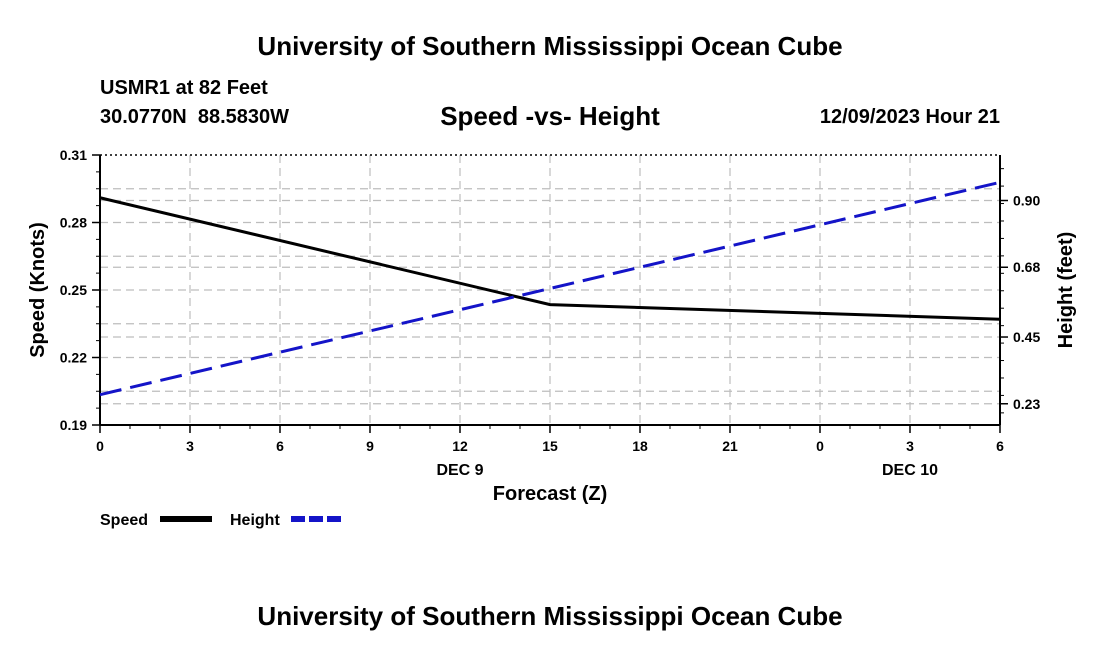 The height and width of the screenshot is (650, 1100). Describe the element at coordinates (73, 155) in the screenshot. I see `y-tick-label: 0.31` at that location.